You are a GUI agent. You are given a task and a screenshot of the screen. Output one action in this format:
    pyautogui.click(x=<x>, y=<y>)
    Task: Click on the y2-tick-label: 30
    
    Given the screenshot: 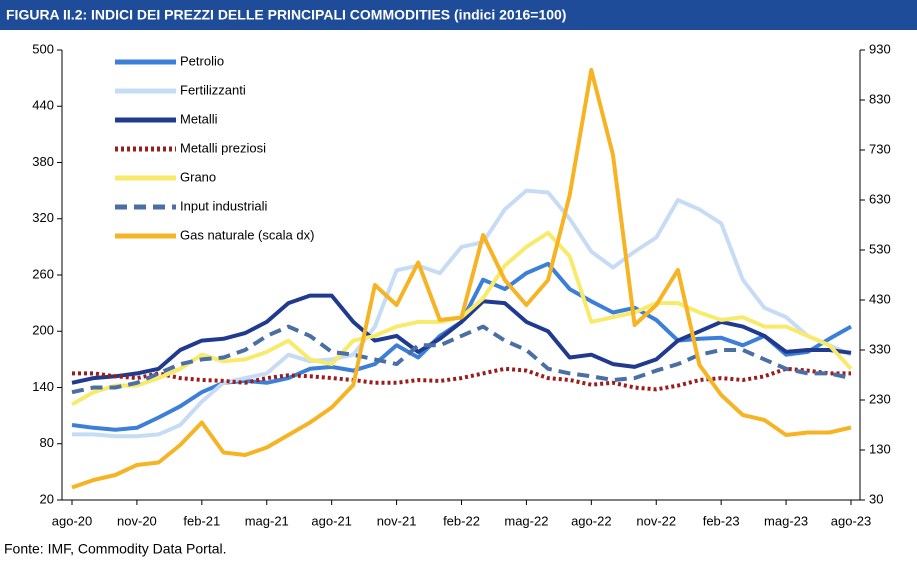 What is the action you would take?
    pyautogui.click(x=876, y=498)
    